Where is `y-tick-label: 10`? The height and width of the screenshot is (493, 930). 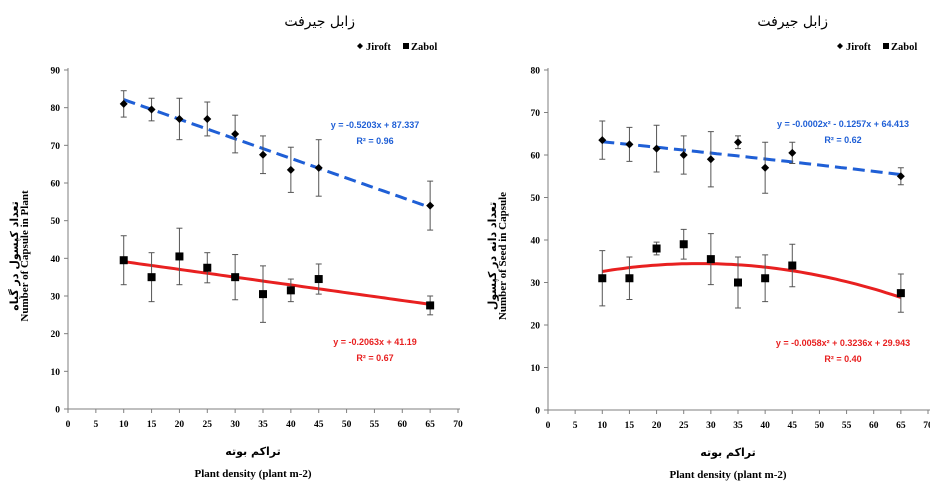 y-tick-label: 10 is located at coordinates (536, 369).